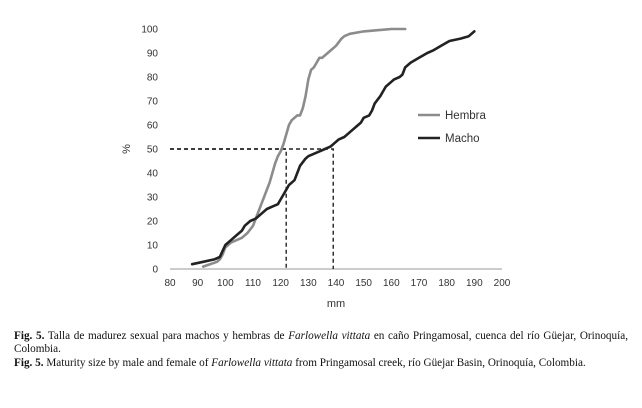  I want to click on x-tick-label: 110, so click(253, 283).